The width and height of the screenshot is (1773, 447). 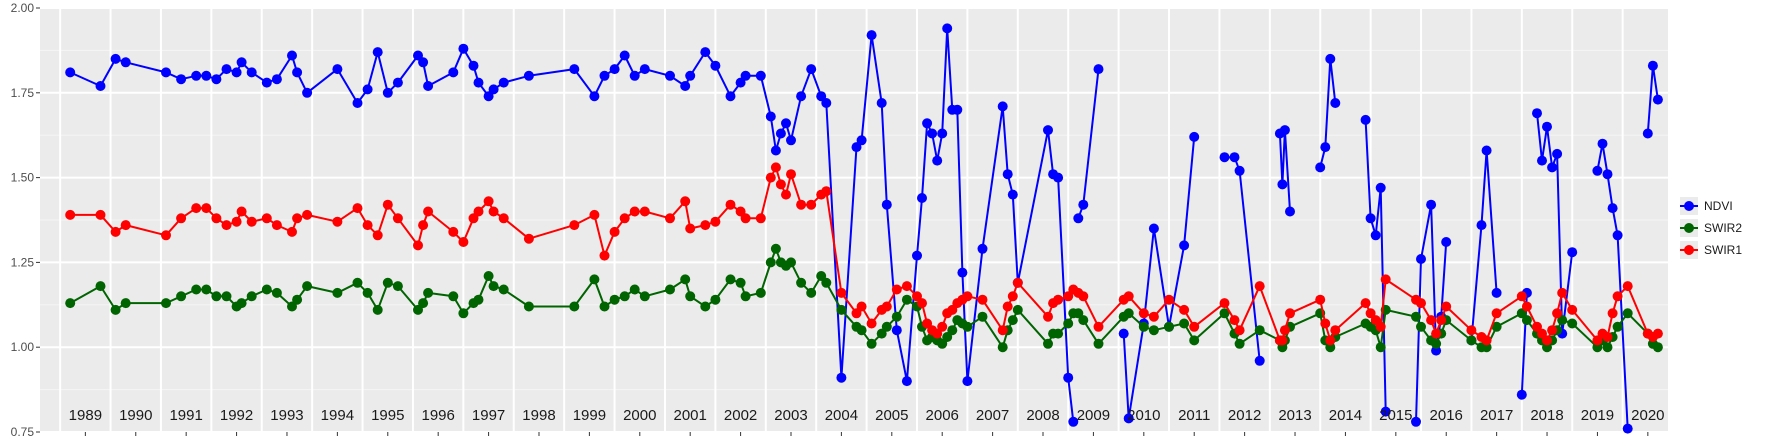 What do you see at coordinates (1689, 250) in the screenshot?
I see `legend-marker` at bounding box center [1689, 250].